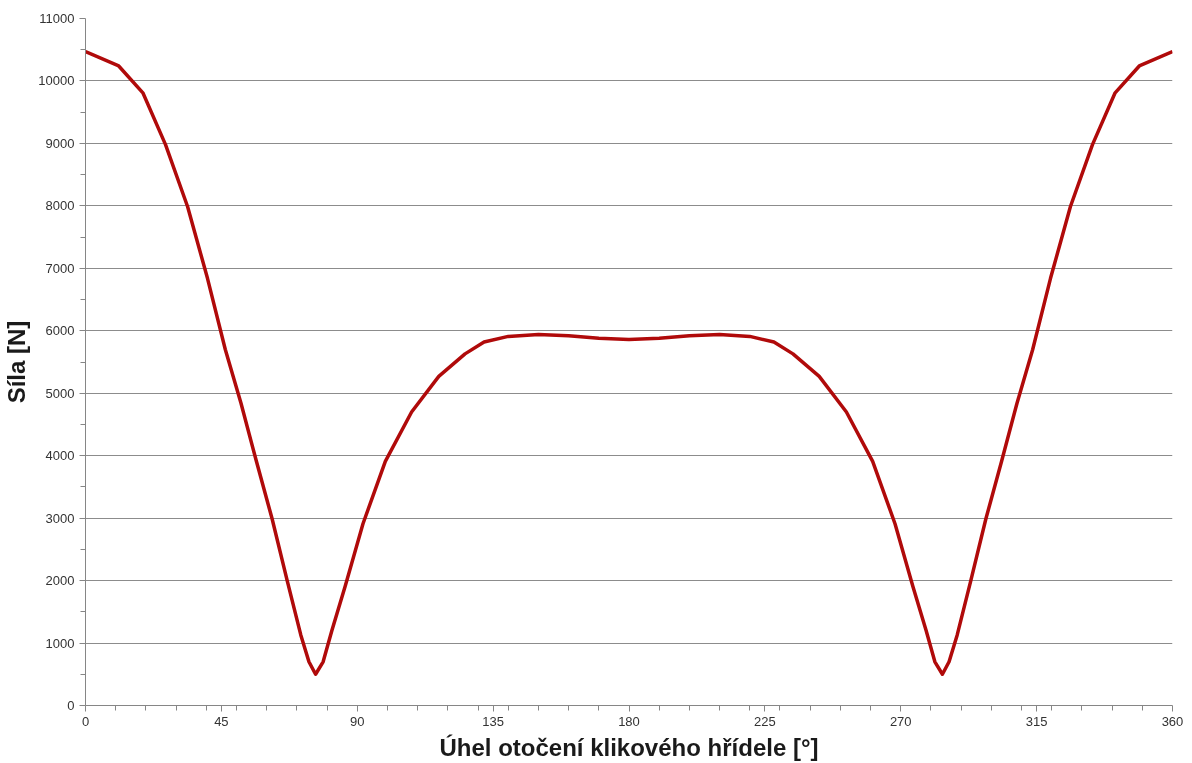  I want to click on x-tick-label: 180, so click(629, 721).